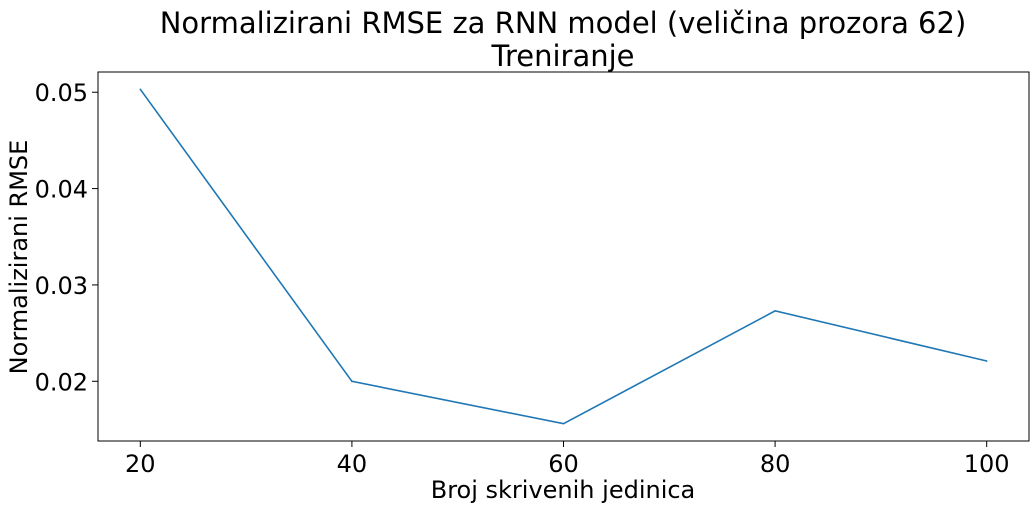 The height and width of the screenshot is (510, 1036). I want to click on chart-subtitle: Treniranje, so click(563, 56).